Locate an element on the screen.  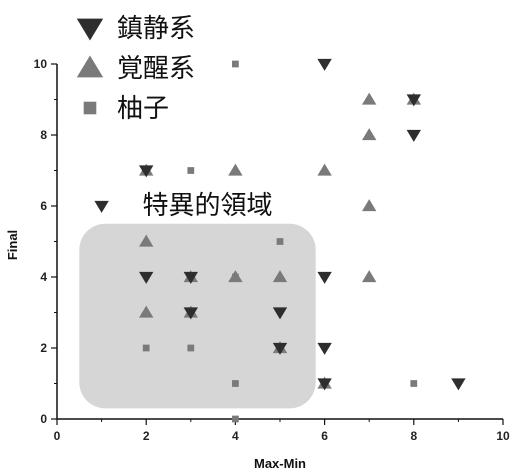
x-tick-label: 8 is located at coordinates (413, 436).